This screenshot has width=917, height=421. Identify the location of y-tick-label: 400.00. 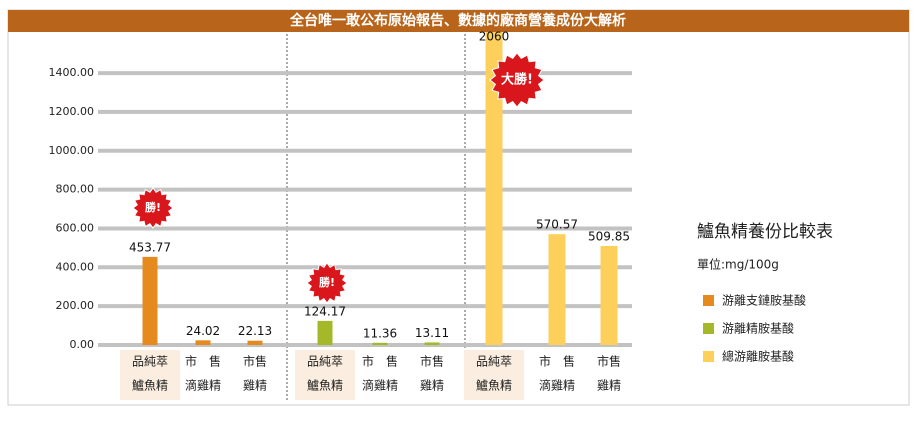
(75, 266).